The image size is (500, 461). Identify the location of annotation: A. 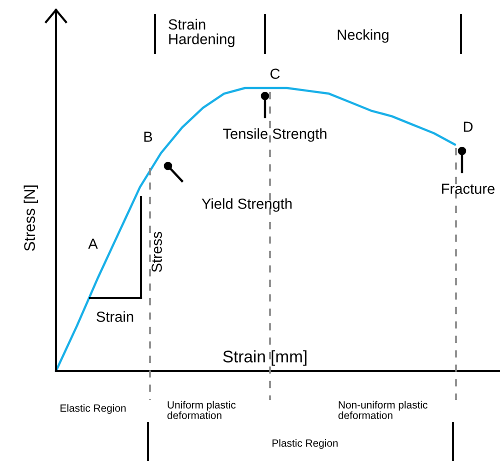
(93, 243).